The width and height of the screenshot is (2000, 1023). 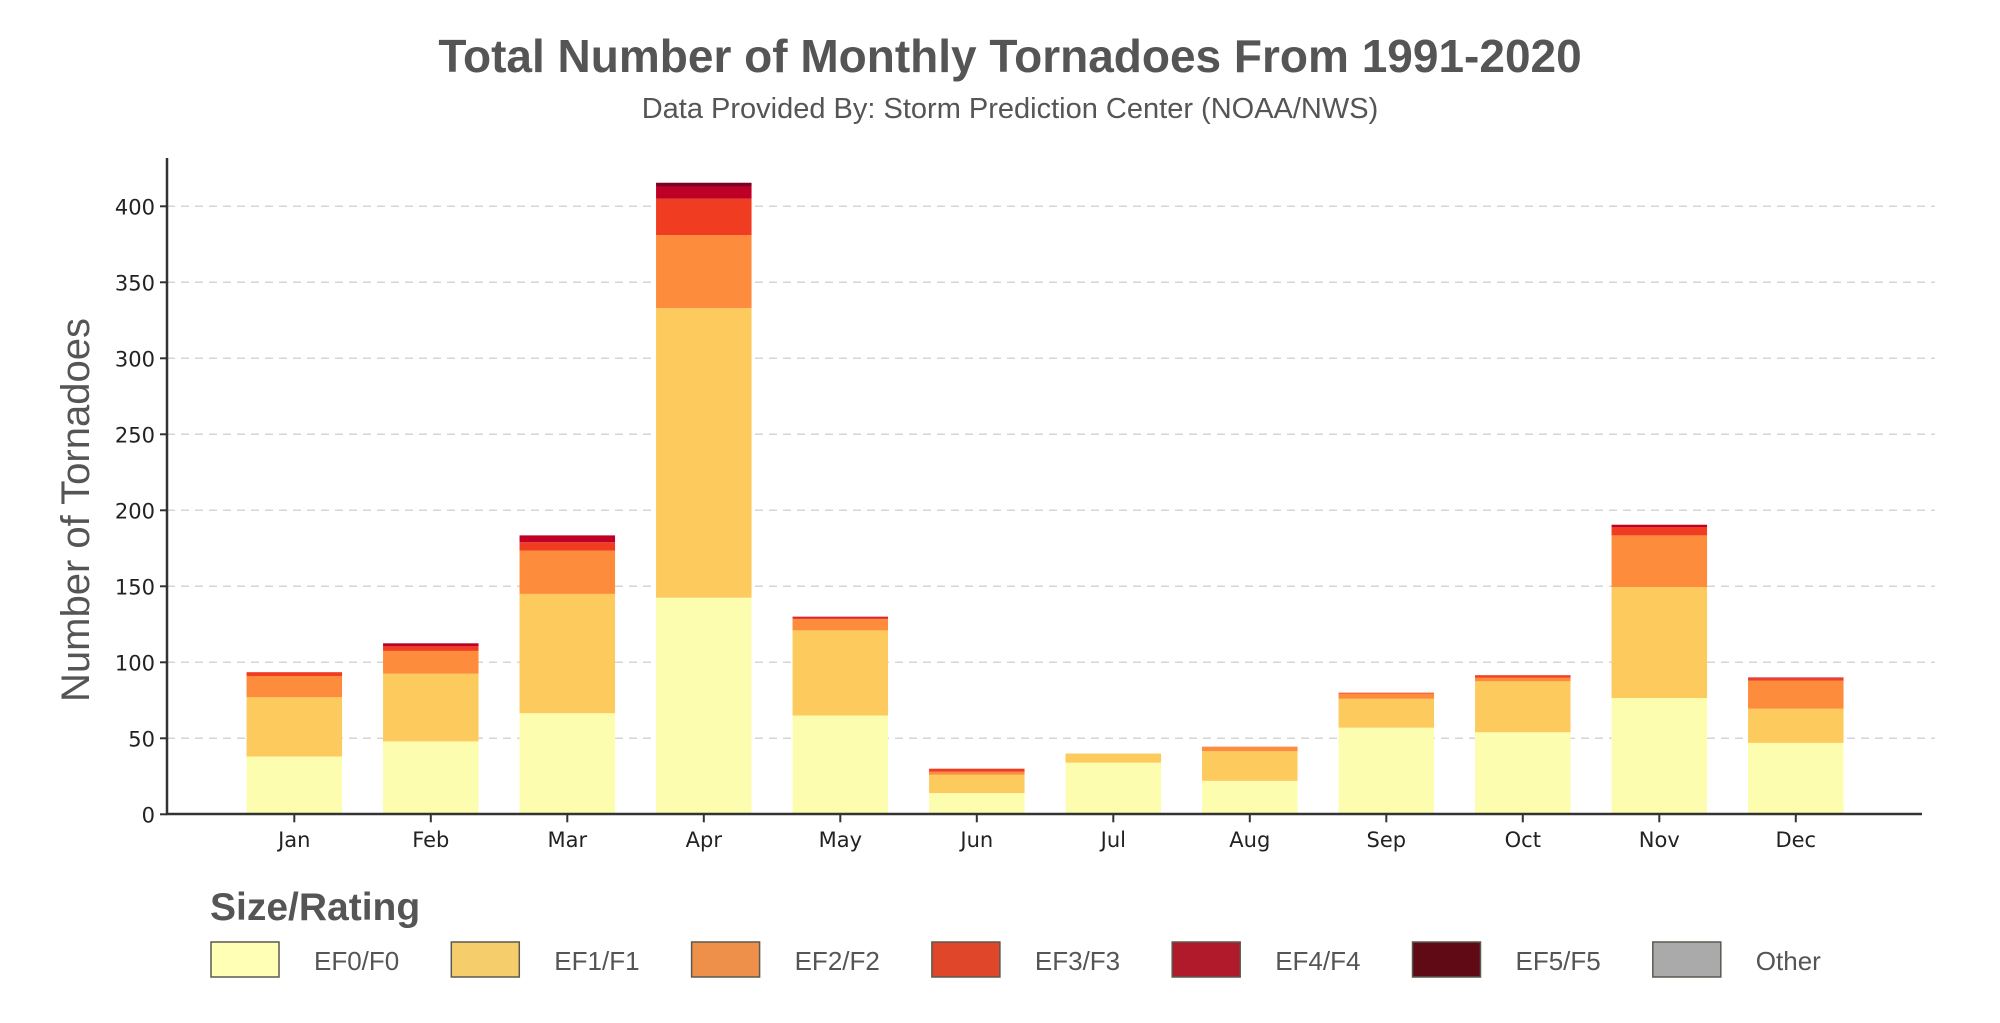 What do you see at coordinates (1523, 707) in the screenshot?
I see `bar-segment-oct-ef1` at bounding box center [1523, 707].